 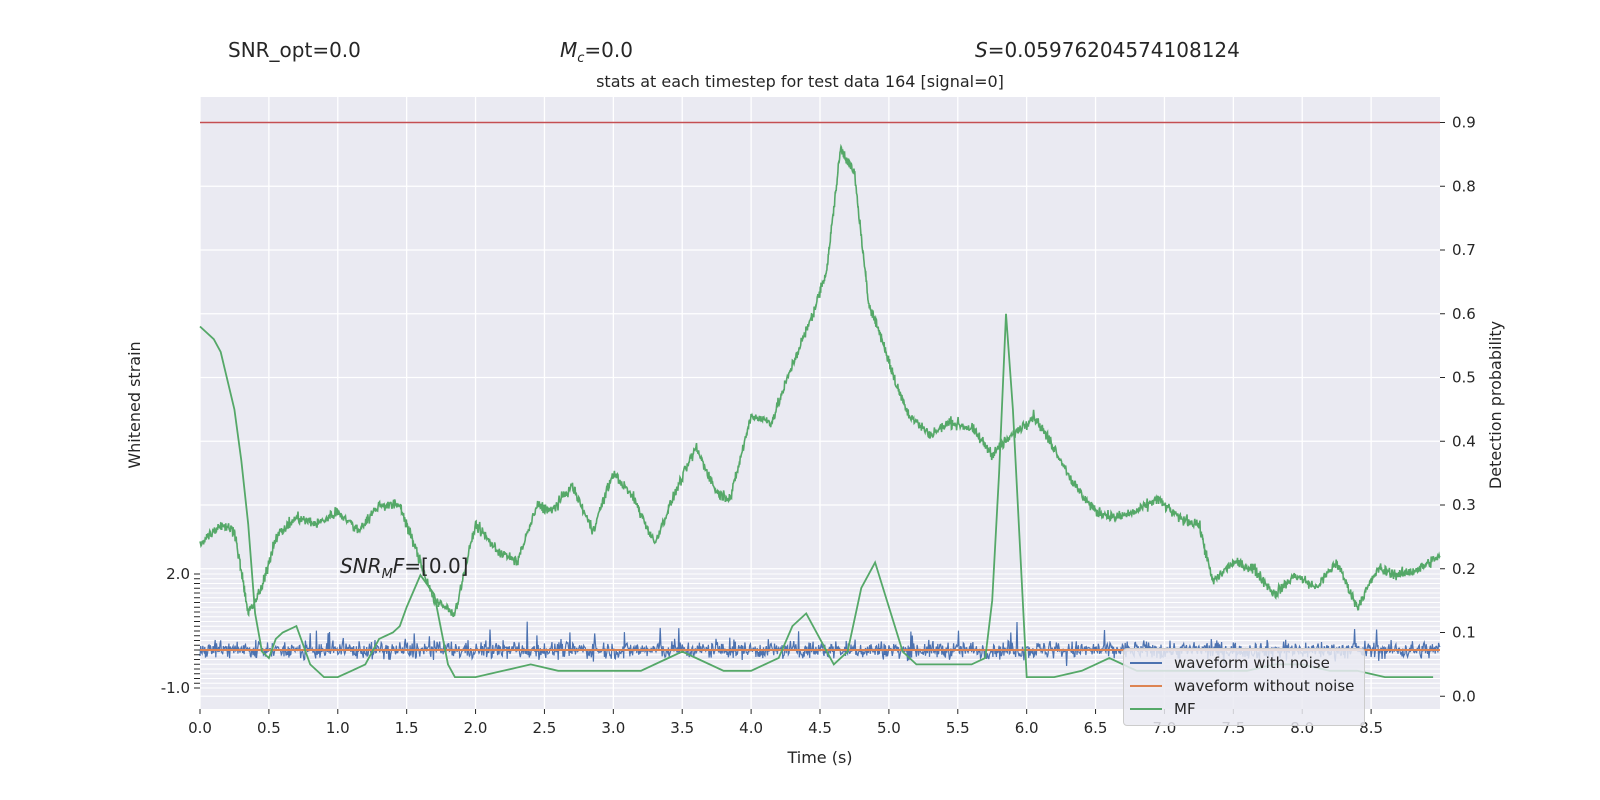 I want to click on y-axis-label-right: Detection probability, so click(x=1495, y=405).